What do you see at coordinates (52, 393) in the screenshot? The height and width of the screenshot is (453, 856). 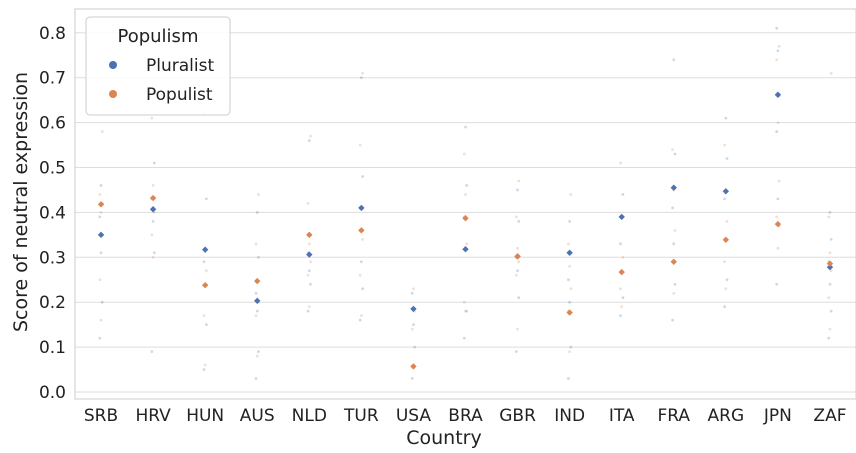 I see `y-tick-label: 0.0` at bounding box center [52, 393].